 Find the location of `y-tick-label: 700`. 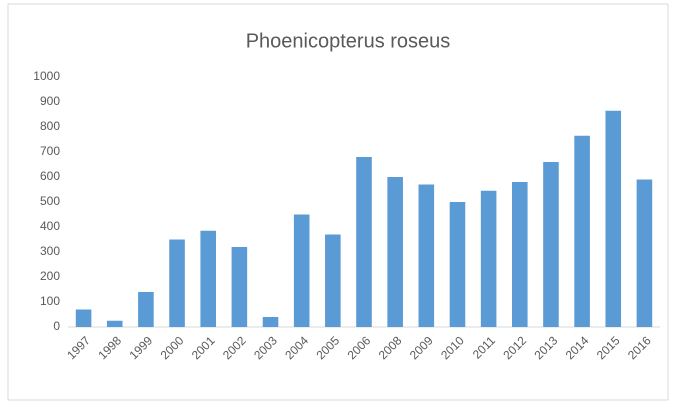

y-tick-label: 700 is located at coordinates (50, 151).